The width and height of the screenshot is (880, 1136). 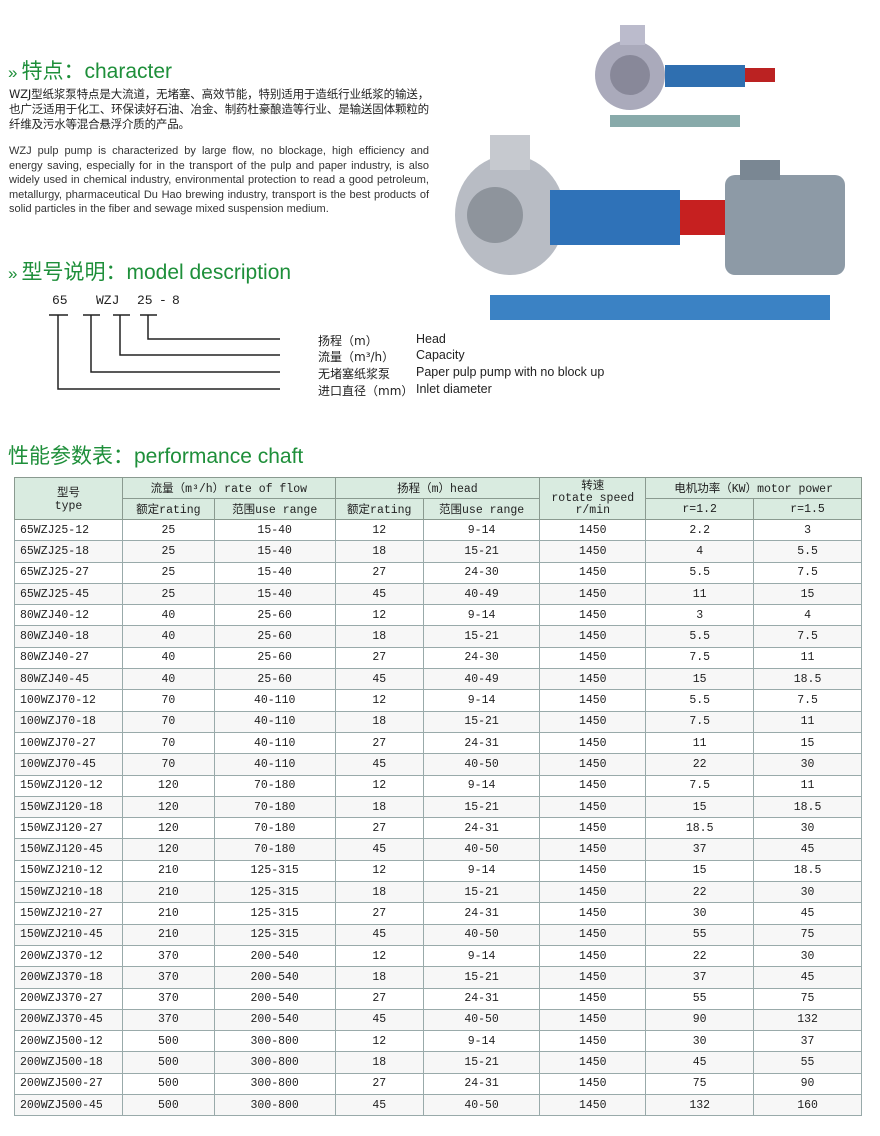 I want to click on table-row: 150WZJ120-45 120 70-180 45 40-50 1450 37 45, so click(x=438, y=849).